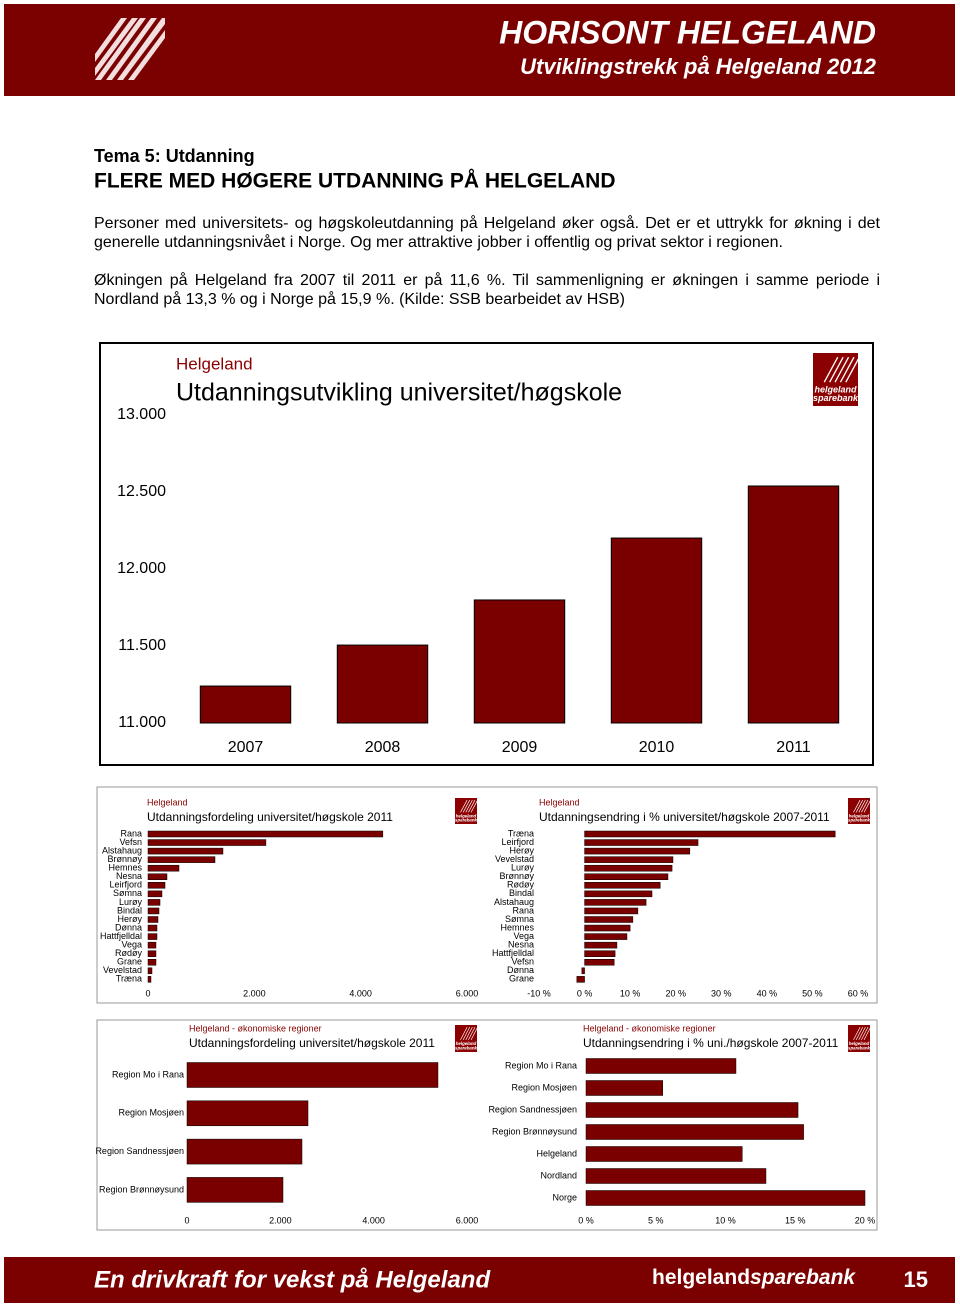  What do you see at coordinates (721, 993) in the screenshot?
I see `x-tick-label: 30 %` at bounding box center [721, 993].